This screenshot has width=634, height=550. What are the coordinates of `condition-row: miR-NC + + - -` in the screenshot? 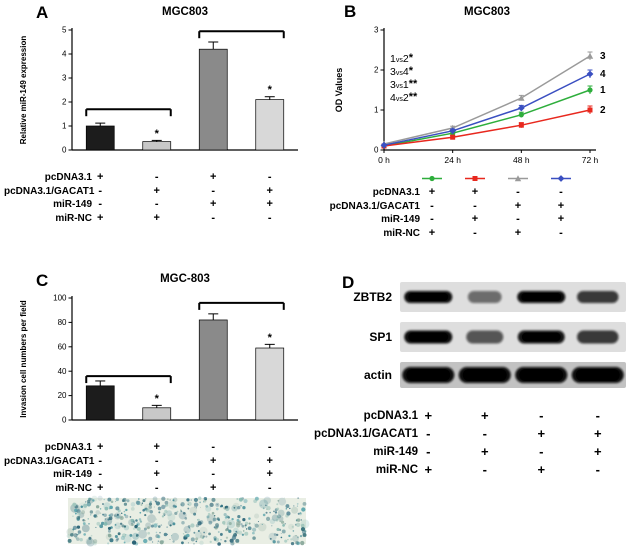 It's located at (157, 219).